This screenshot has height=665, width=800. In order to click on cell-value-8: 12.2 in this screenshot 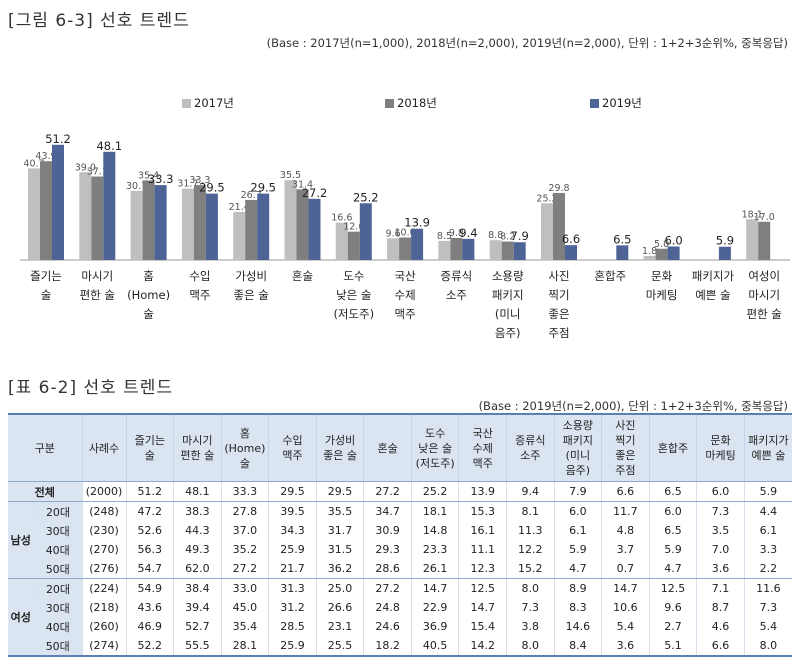, I will do `click(530, 549)`.